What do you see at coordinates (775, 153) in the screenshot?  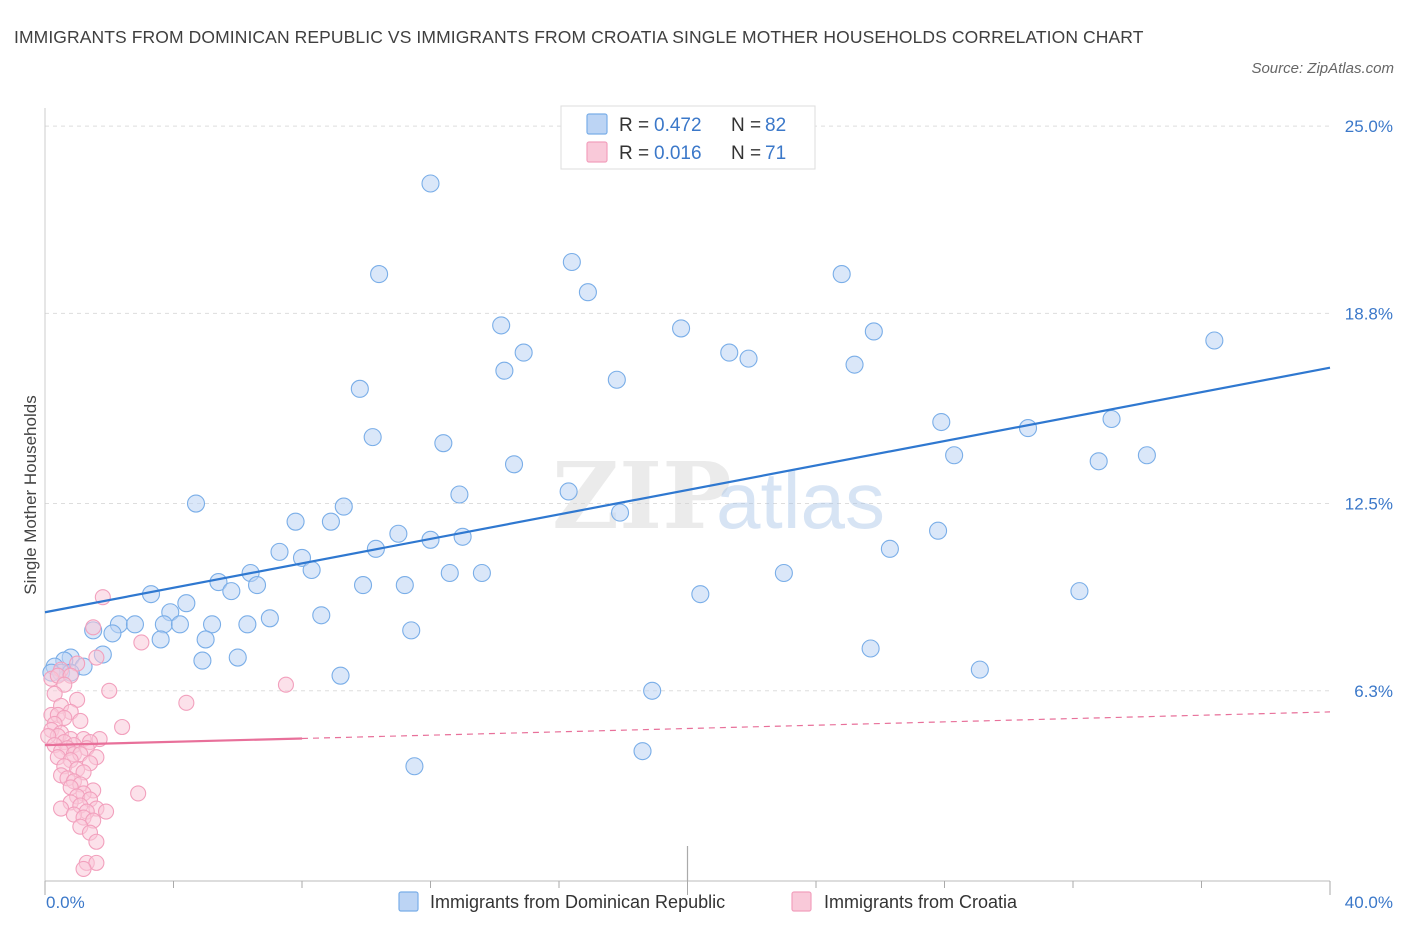 I see `legend-n-value-2: 71` at bounding box center [775, 153].